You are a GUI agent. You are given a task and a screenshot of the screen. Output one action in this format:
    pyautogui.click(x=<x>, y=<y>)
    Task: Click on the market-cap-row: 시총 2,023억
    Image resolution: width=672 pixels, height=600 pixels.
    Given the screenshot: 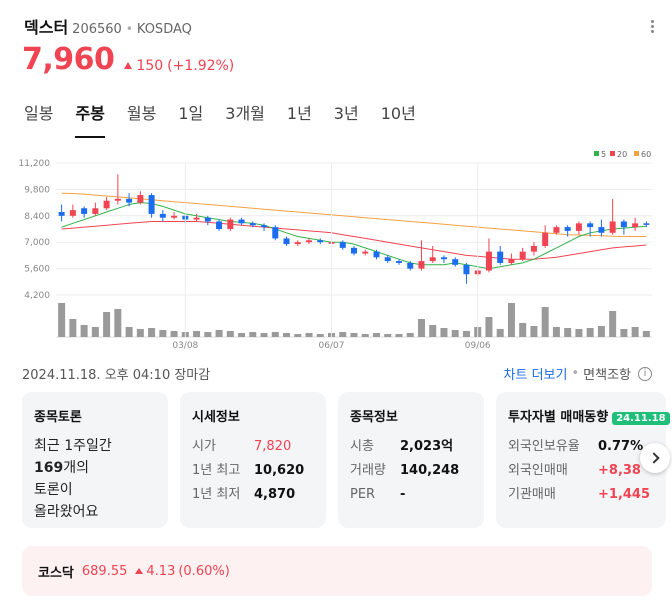 What is the action you would take?
    pyautogui.click(x=411, y=447)
    